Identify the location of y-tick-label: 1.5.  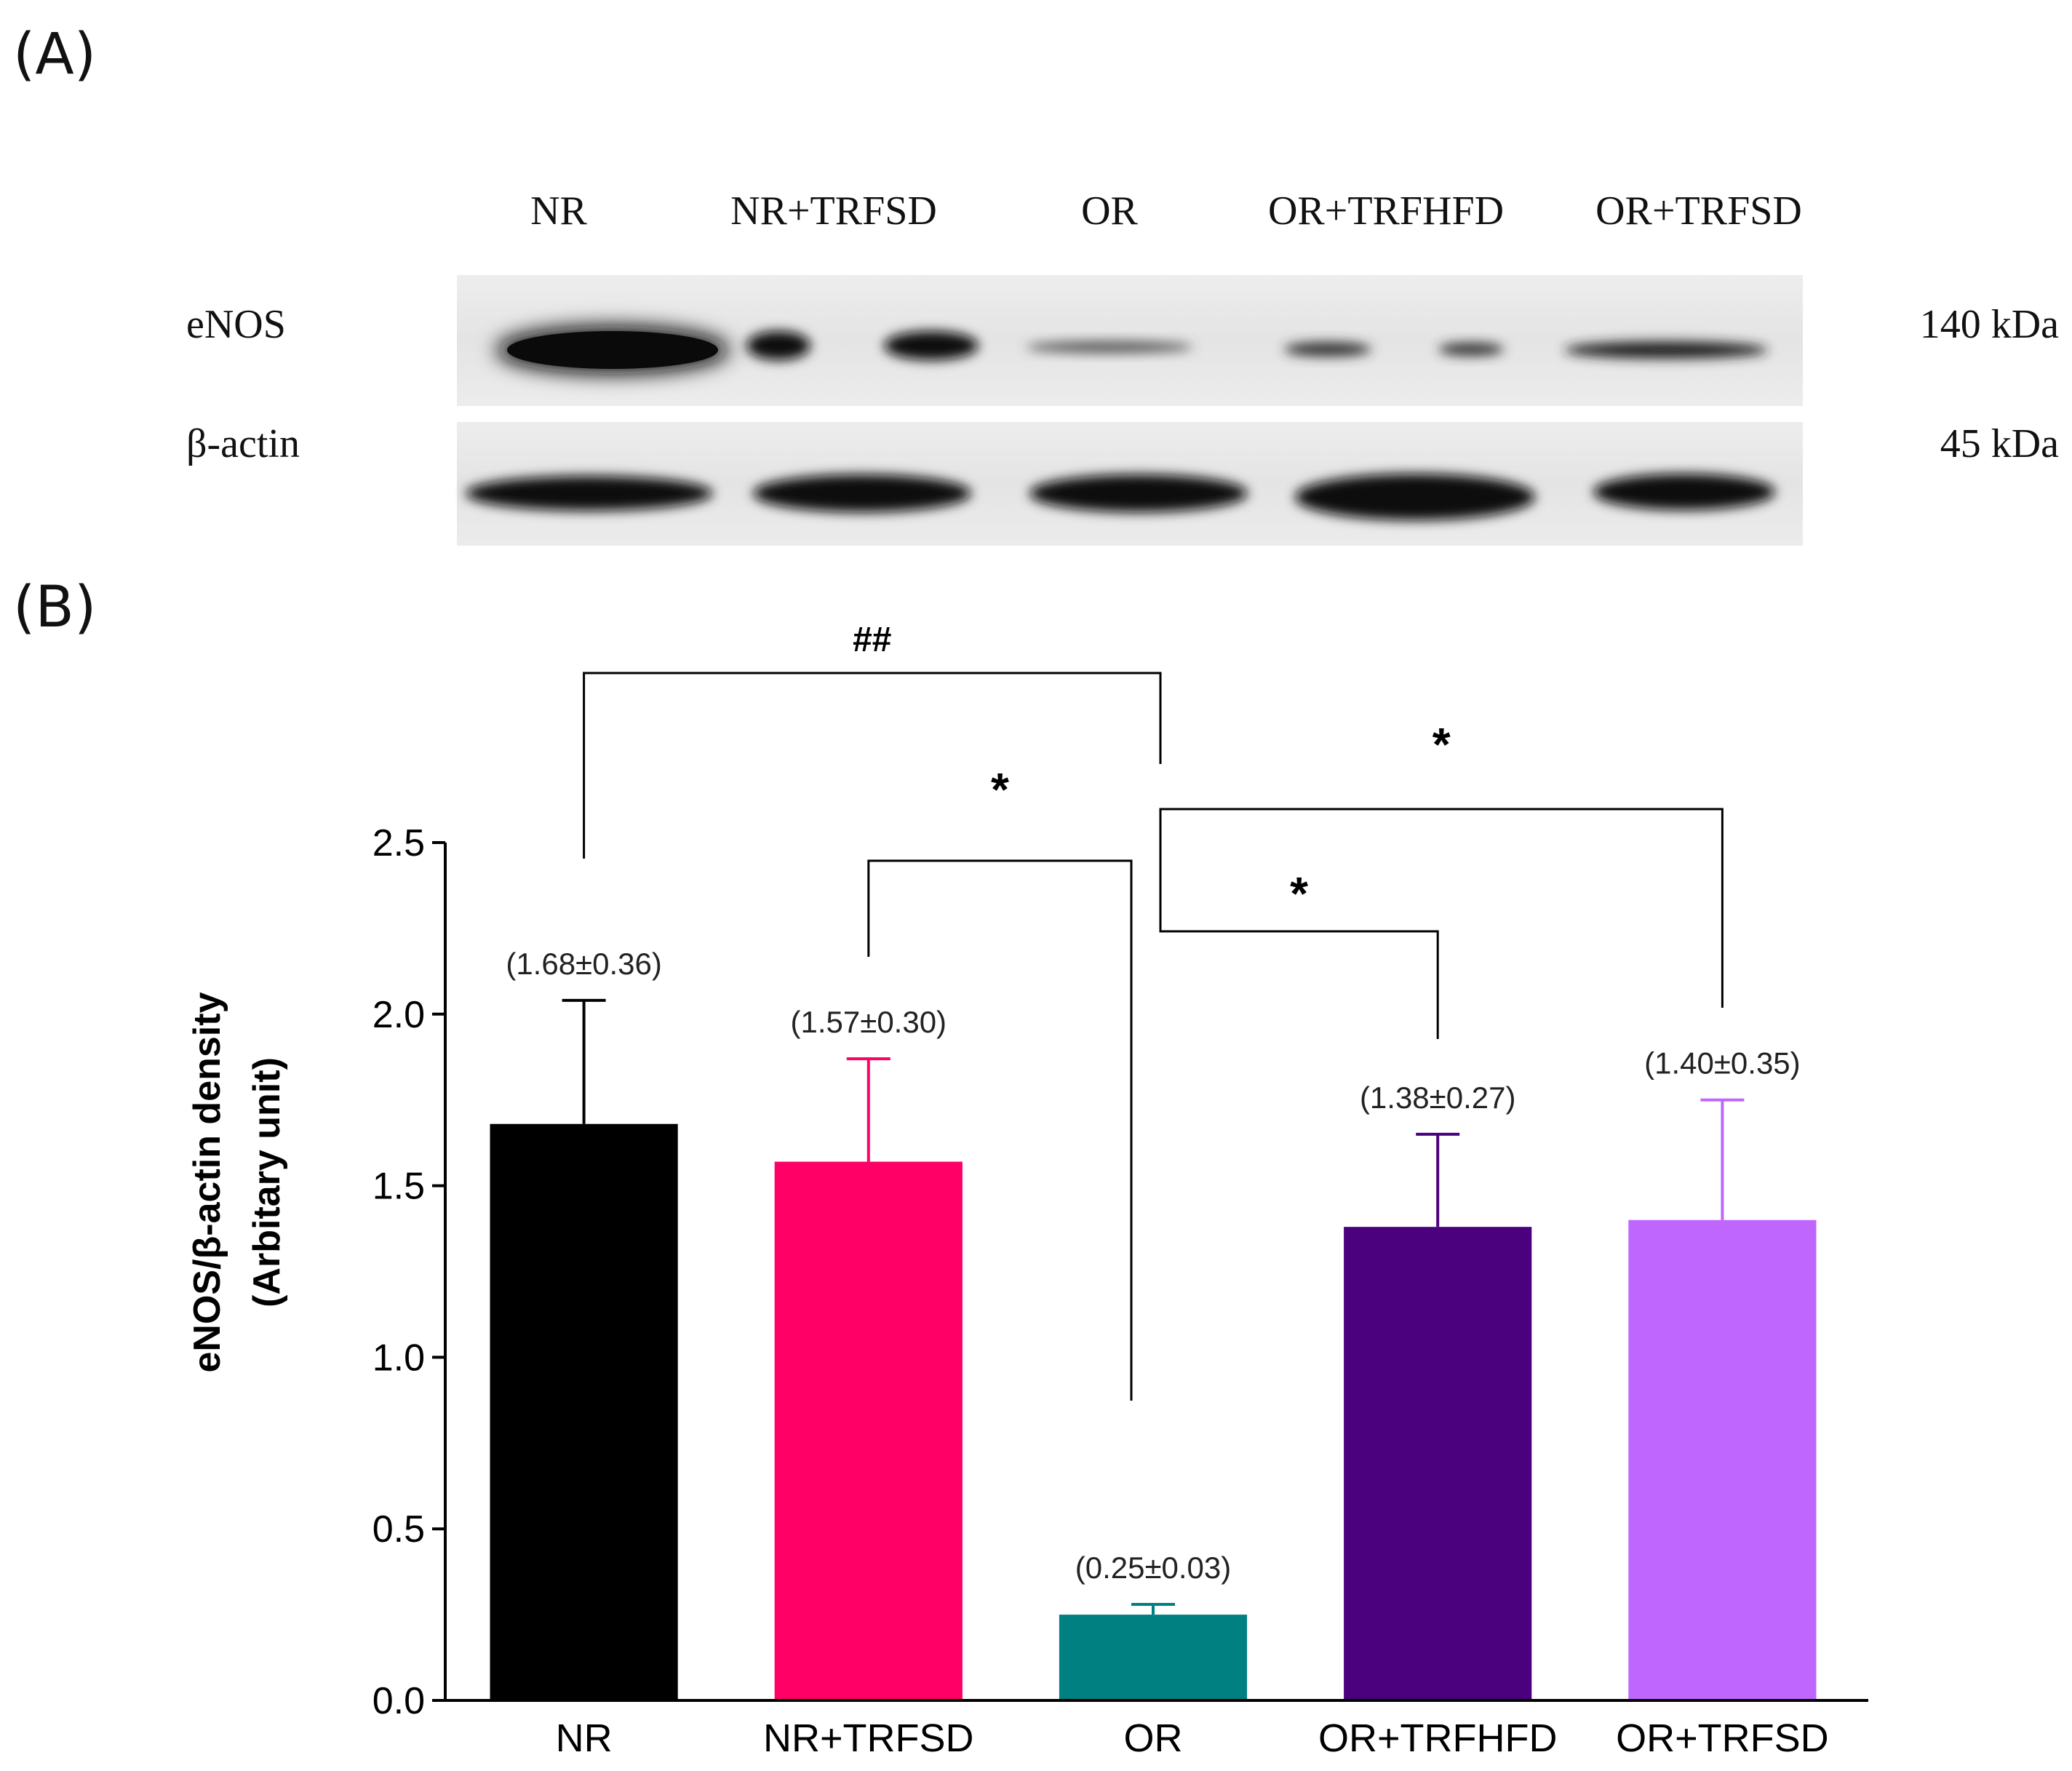
(398, 1187).